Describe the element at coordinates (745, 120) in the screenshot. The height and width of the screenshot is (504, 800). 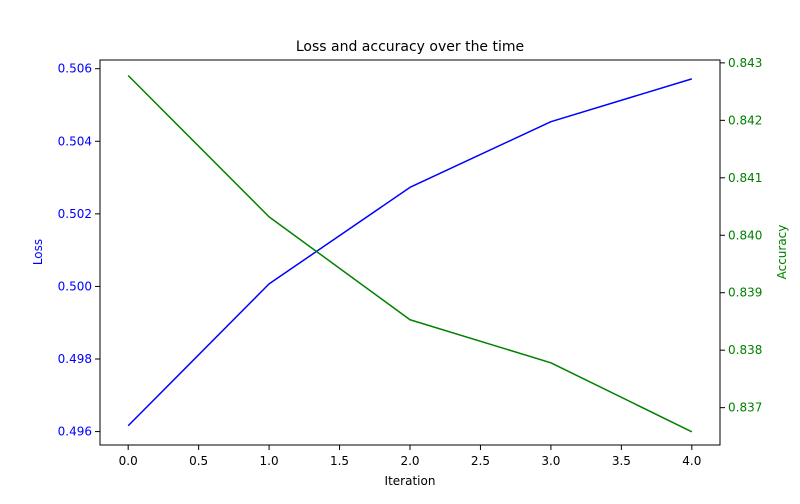
I see `right-y-tick-label: 0.842` at that location.